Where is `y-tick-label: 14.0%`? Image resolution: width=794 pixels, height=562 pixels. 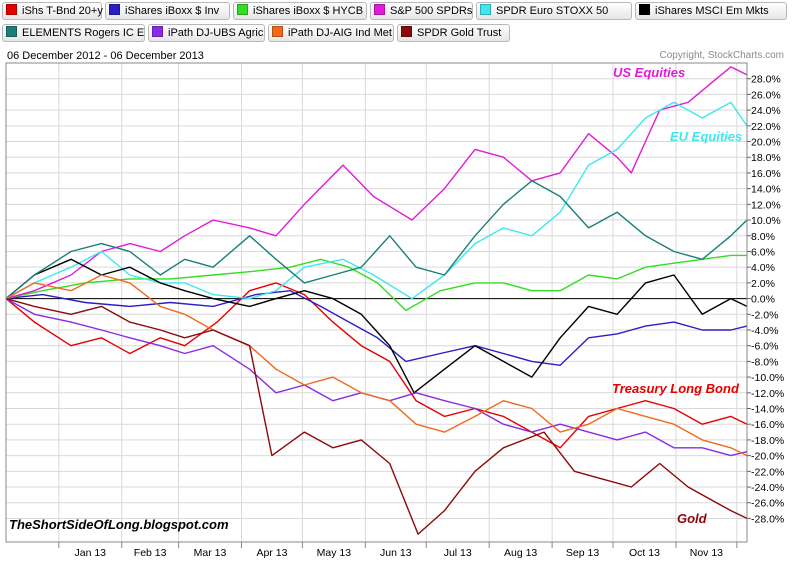 y-tick-label: 14.0% is located at coordinates (766, 190).